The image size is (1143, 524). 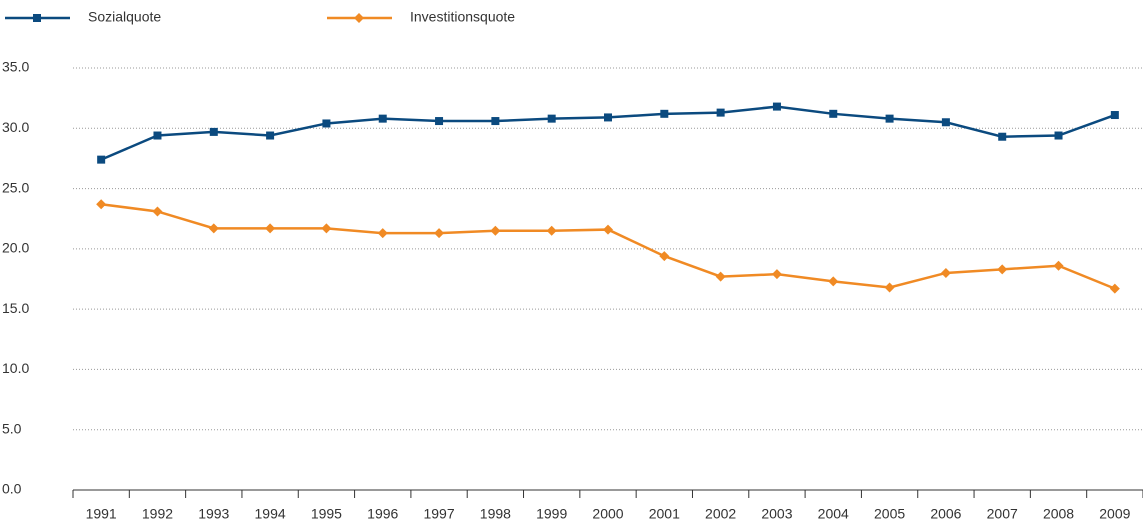 What do you see at coordinates (1114, 514) in the screenshot?
I see `x-tick-label: 2009` at bounding box center [1114, 514].